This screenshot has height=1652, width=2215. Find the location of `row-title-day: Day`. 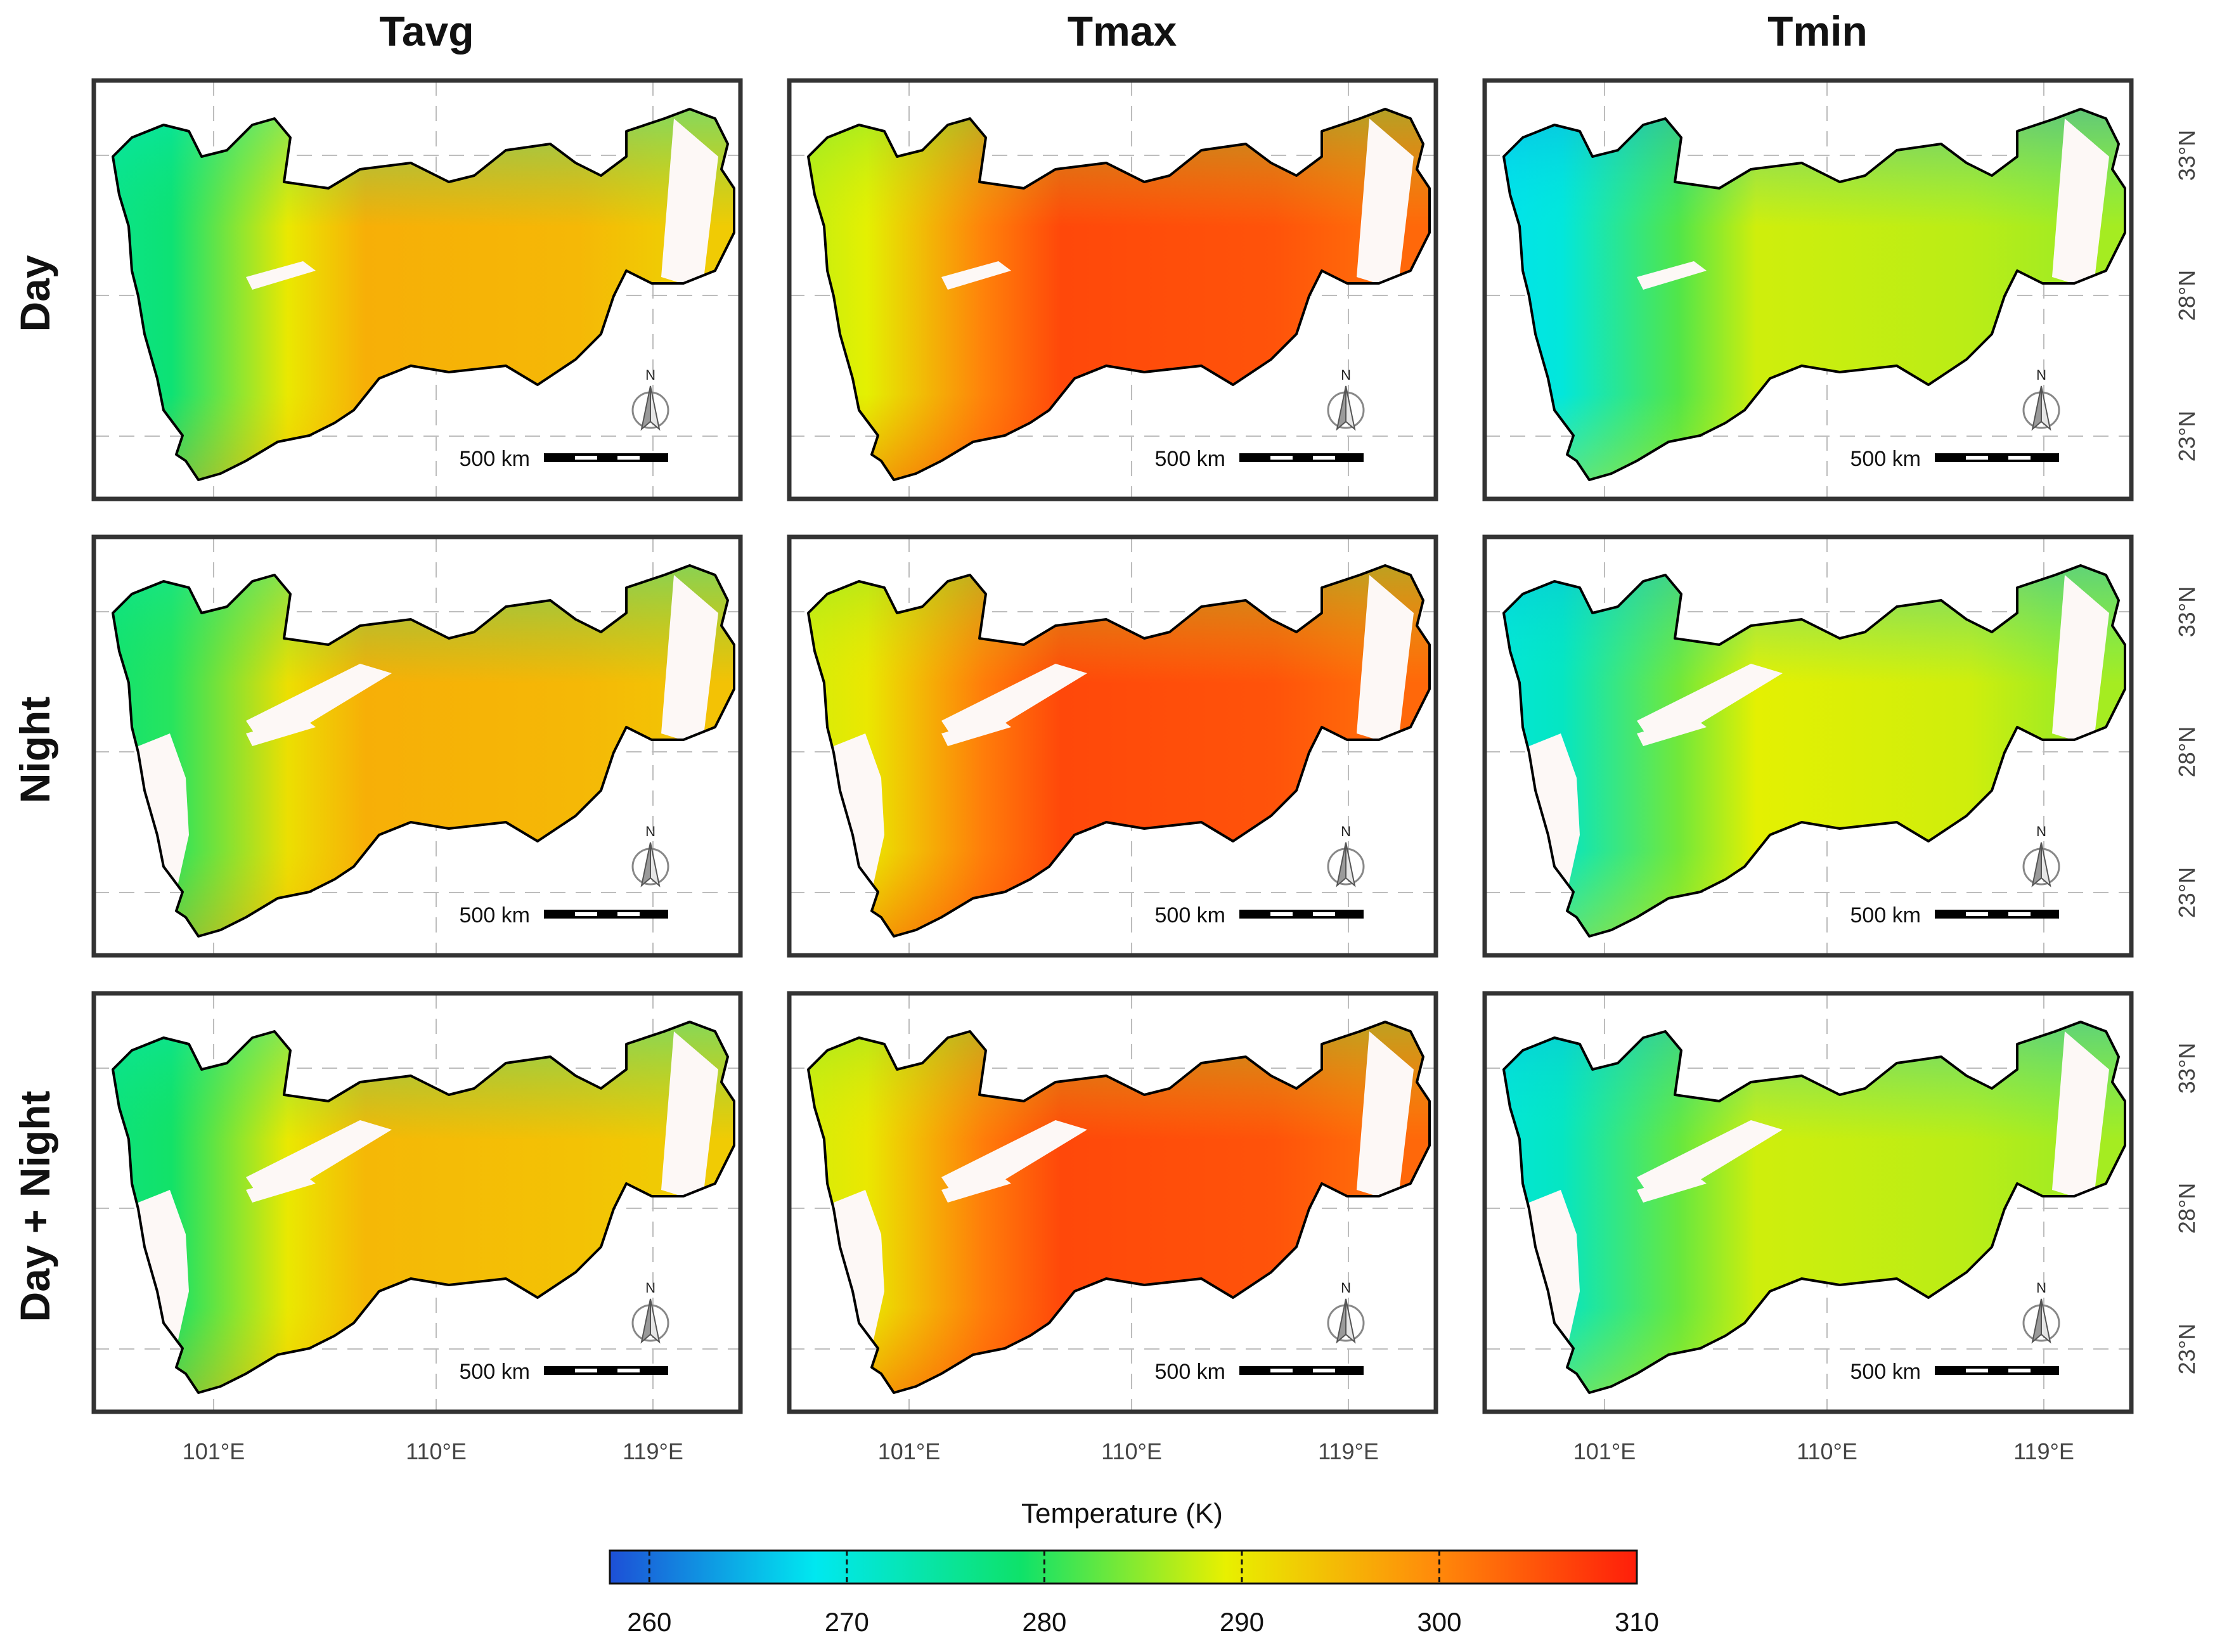

row-title-day: Day is located at coordinates (34, 293).